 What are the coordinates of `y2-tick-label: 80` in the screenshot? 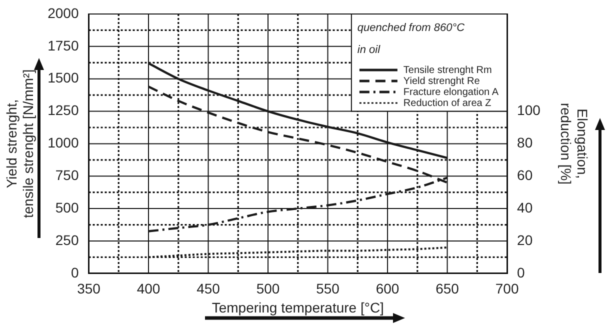 It's located at (525, 142).